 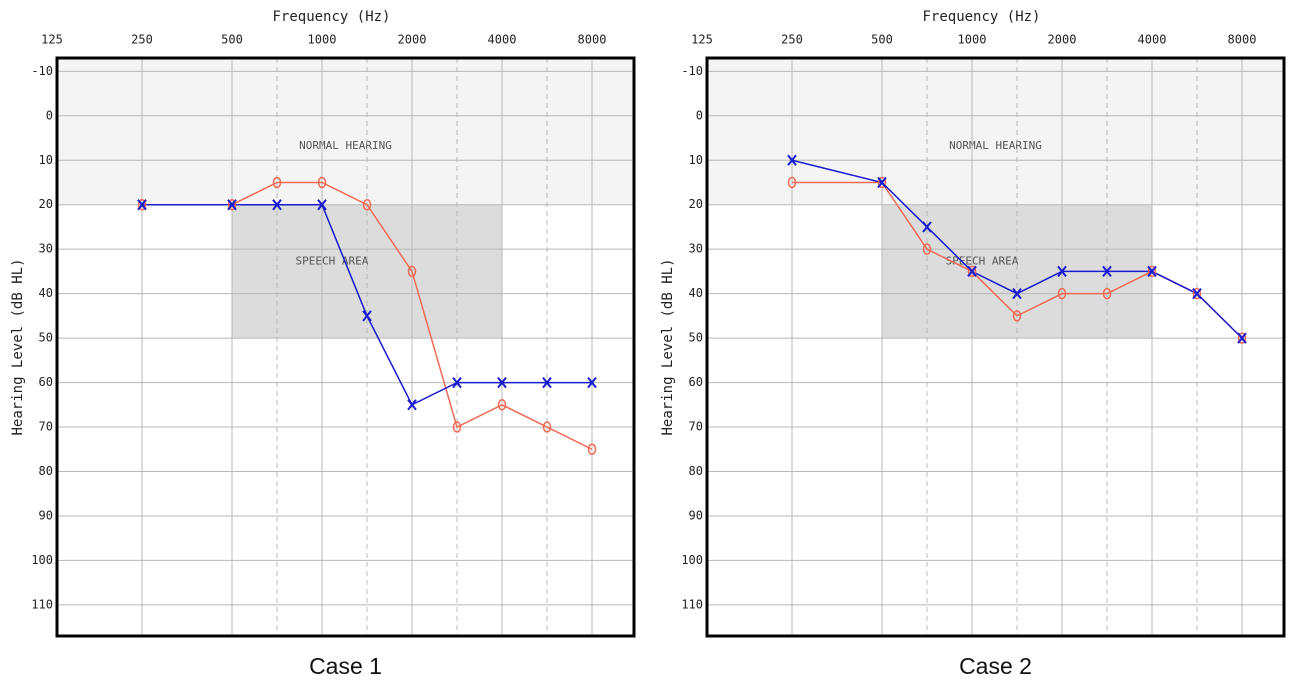 What do you see at coordinates (995, 666) in the screenshot?
I see `caption: Case 2` at bounding box center [995, 666].